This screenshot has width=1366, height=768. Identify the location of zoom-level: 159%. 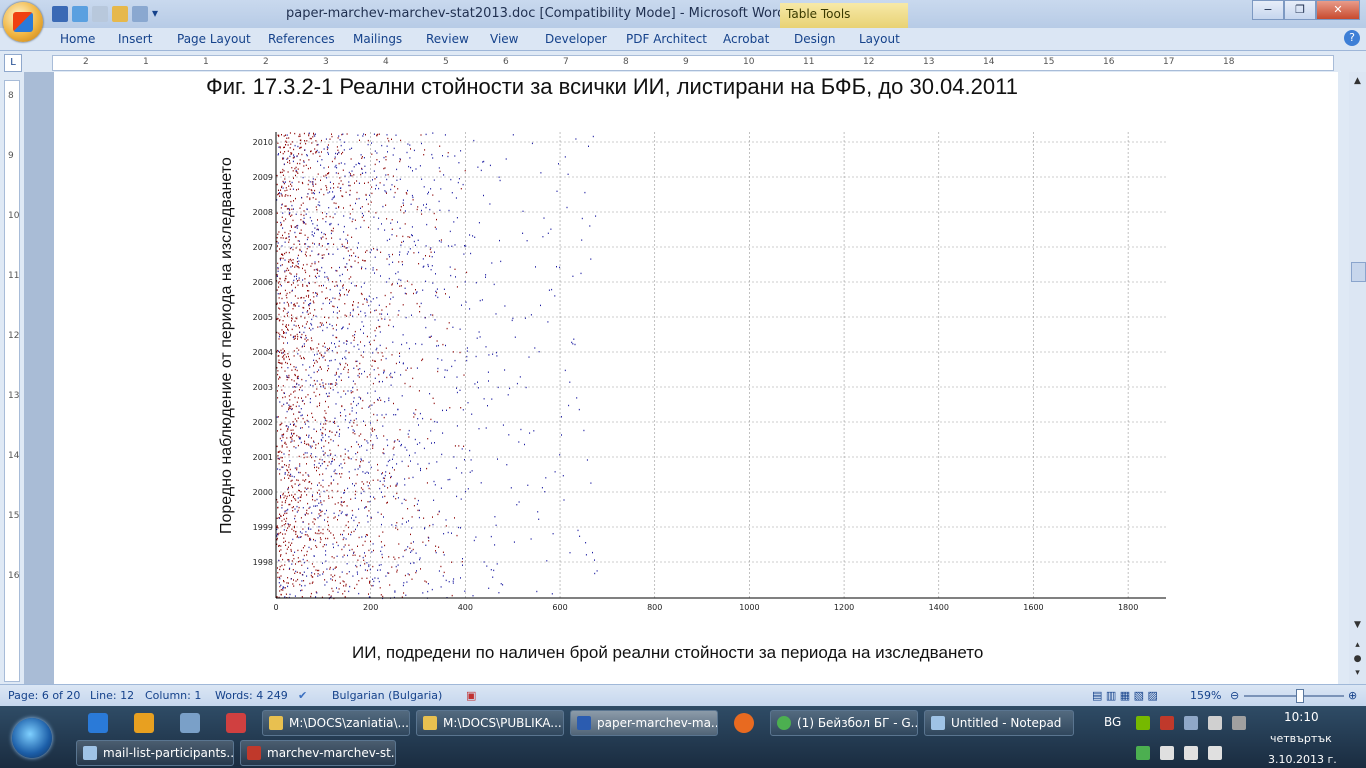
(1206, 695).